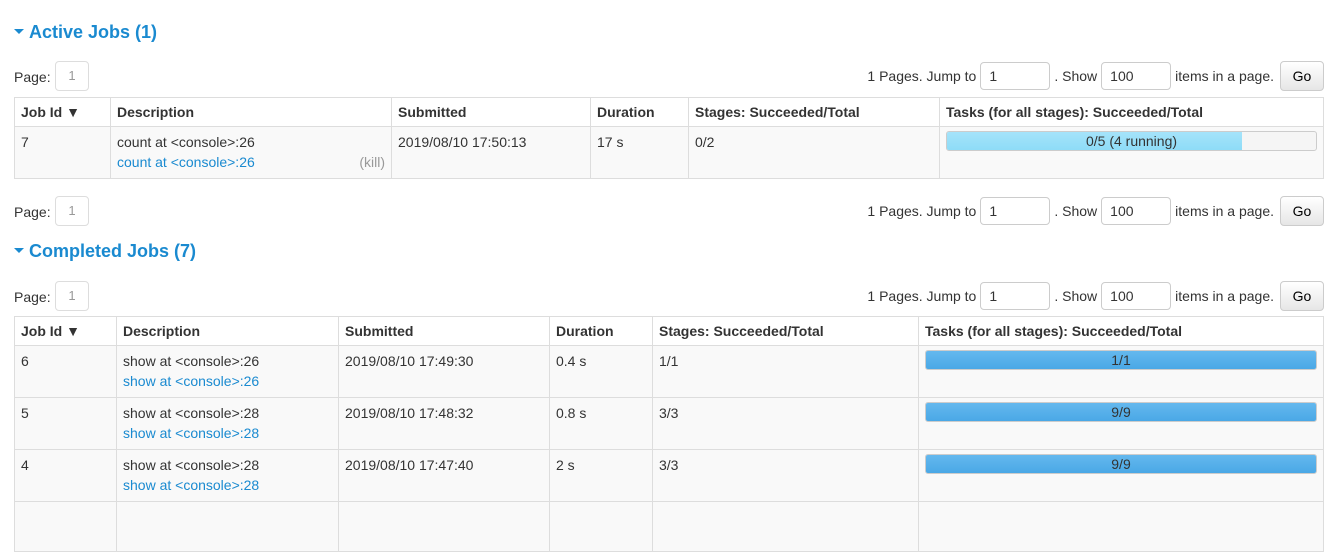 This screenshot has height=552, width=1328. What do you see at coordinates (113, 251) in the screenshot?
I see `completed-jobs-title: Completed Jobs (7)` at bounding box center [113, 251].